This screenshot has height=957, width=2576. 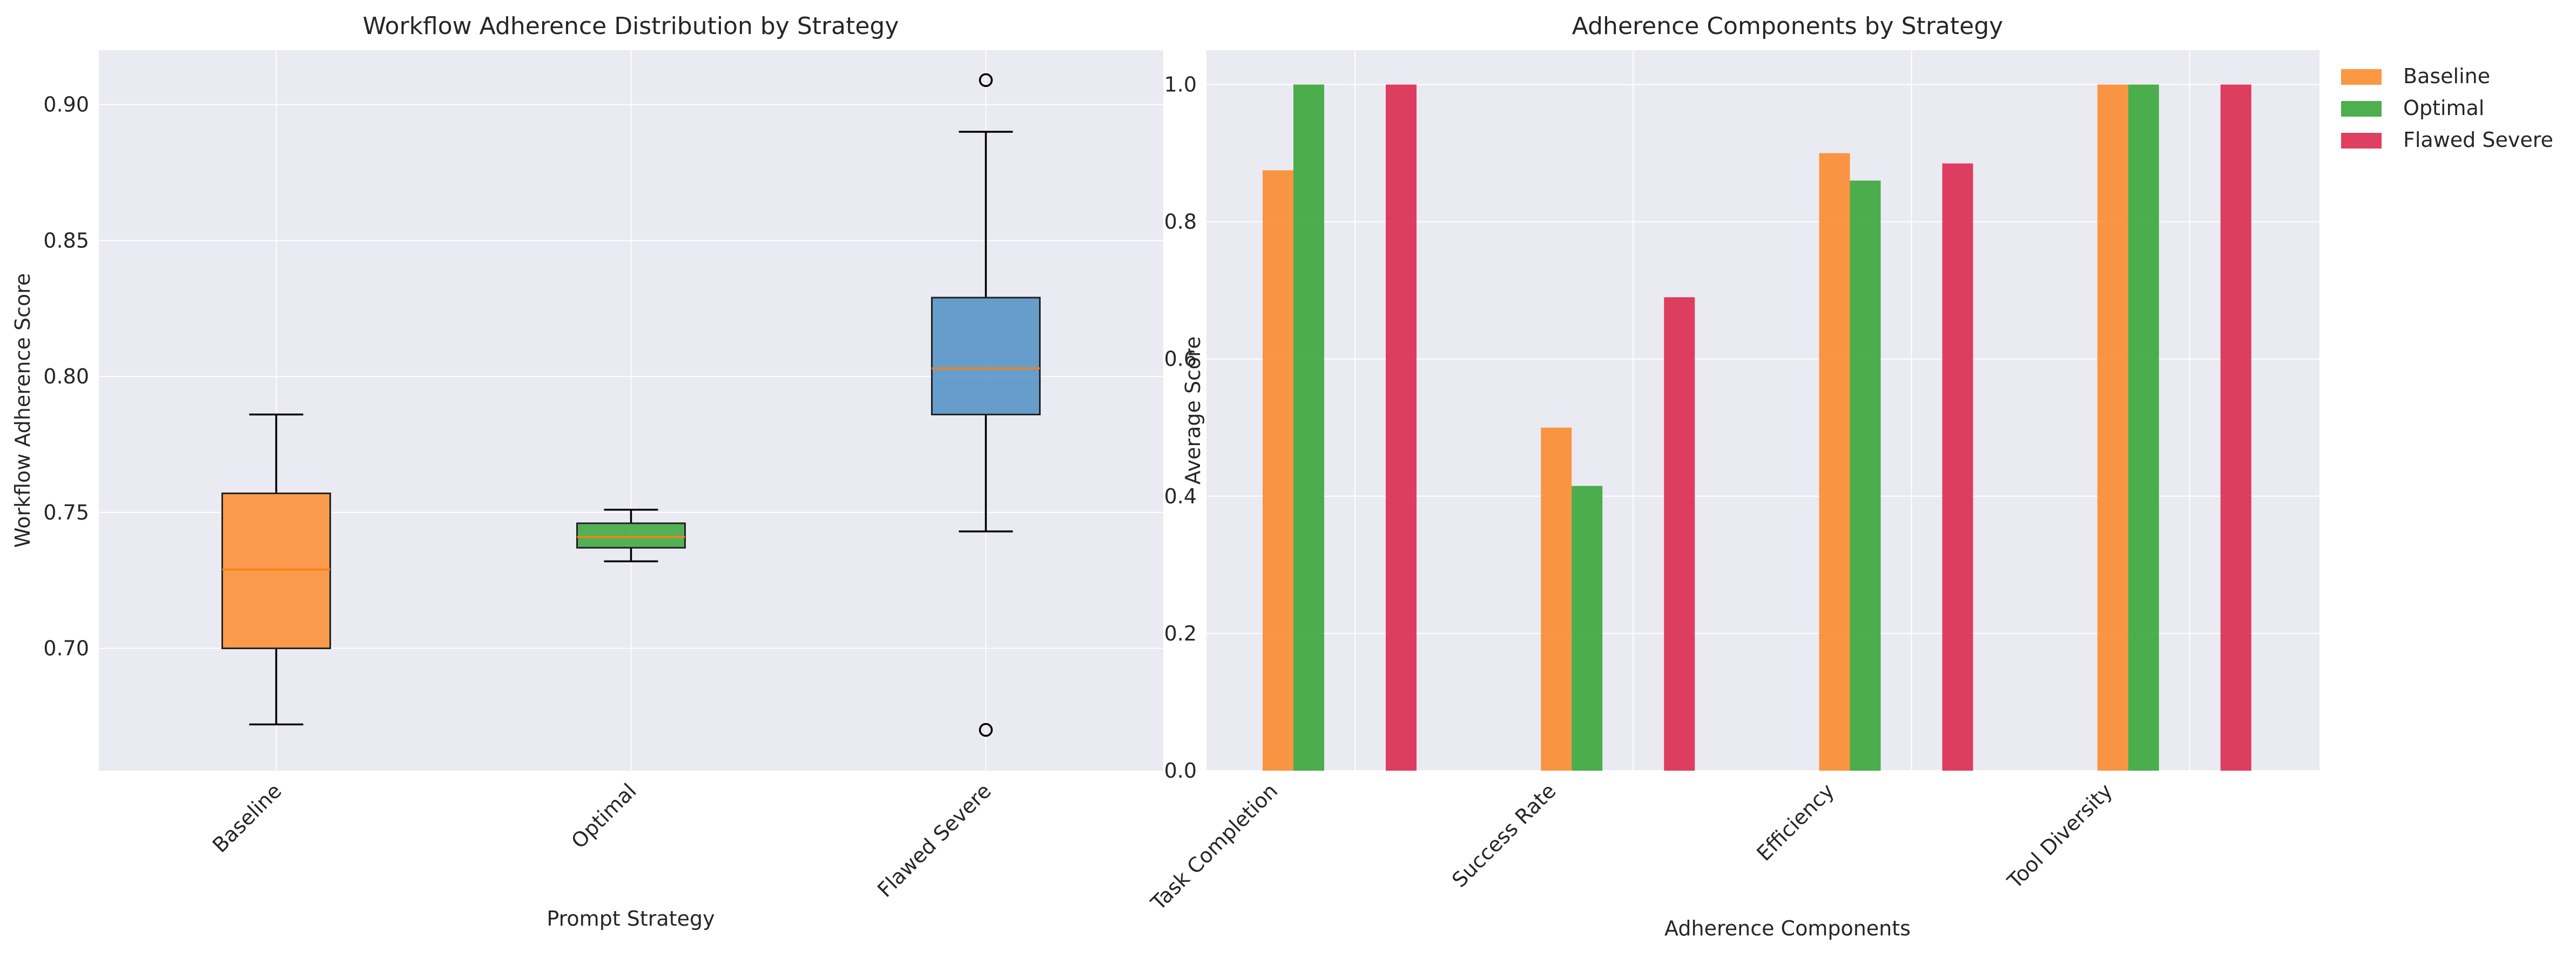 I want to click on bar-flawed-severe-task-completion, so click(x=1401, y=427).